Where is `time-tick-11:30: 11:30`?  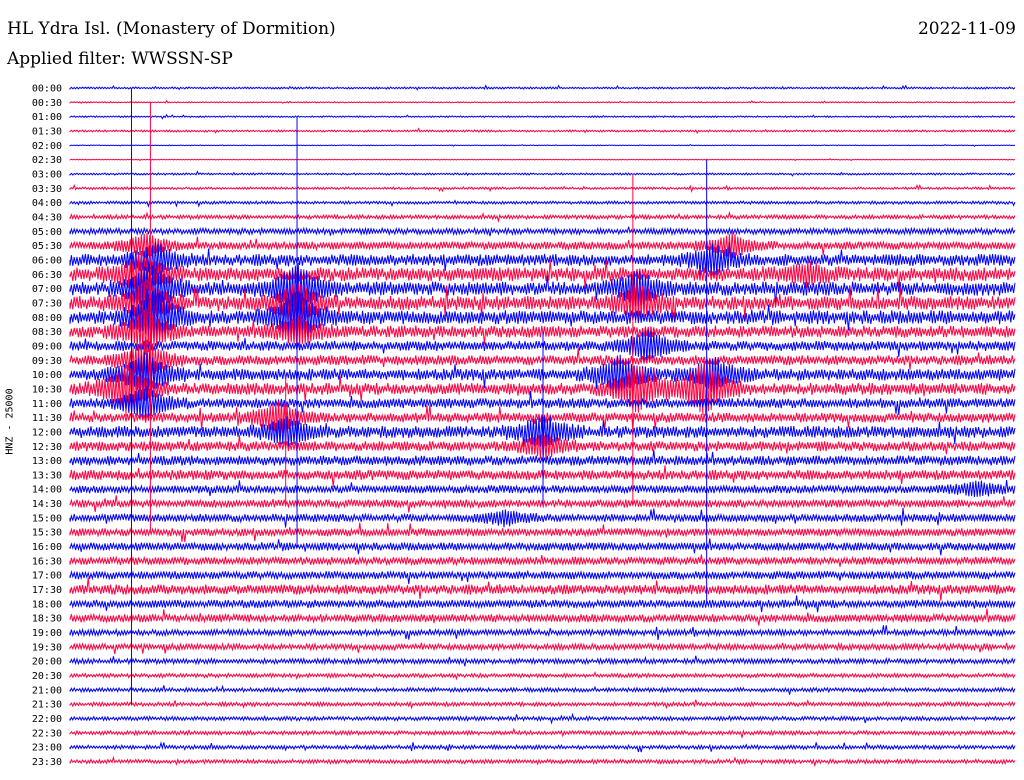
time-tick-11:30: 11:30 is located at coordinates (47, 418).